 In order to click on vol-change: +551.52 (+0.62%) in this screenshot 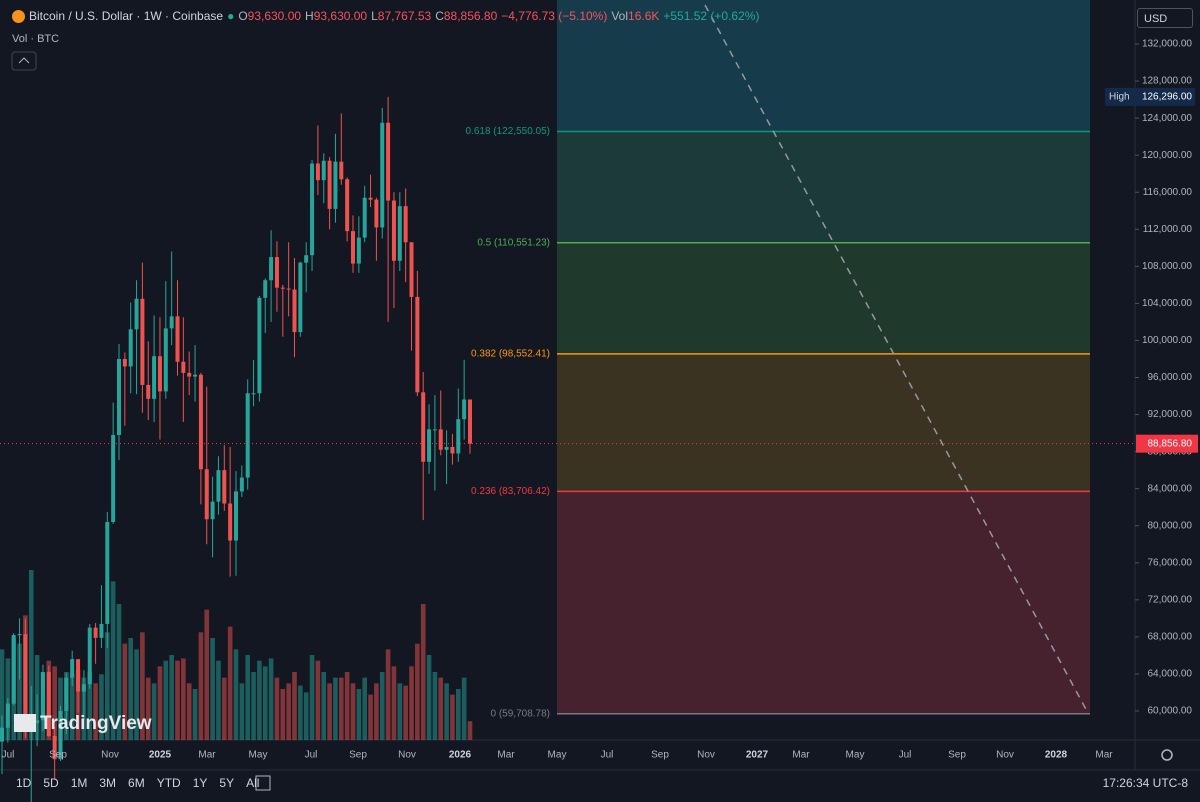, I will do `click(711, 16)`.